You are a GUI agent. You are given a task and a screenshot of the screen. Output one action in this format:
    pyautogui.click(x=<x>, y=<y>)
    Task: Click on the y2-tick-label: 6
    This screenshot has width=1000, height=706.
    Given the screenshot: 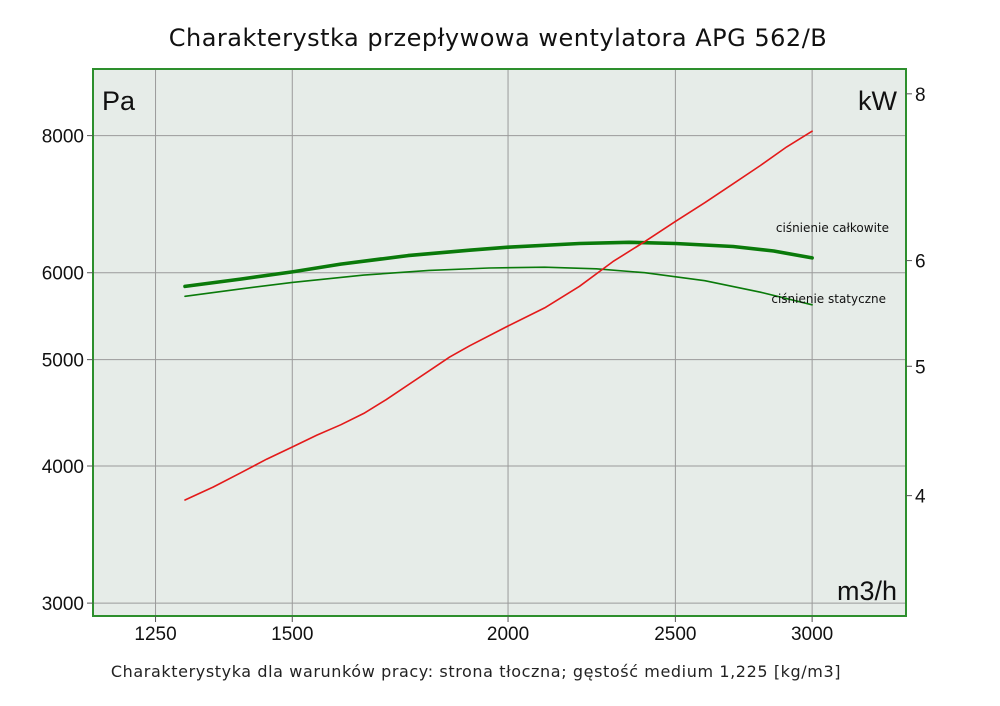 What is the action you would take?
    pyautogui.click(x=920, y=262)
    